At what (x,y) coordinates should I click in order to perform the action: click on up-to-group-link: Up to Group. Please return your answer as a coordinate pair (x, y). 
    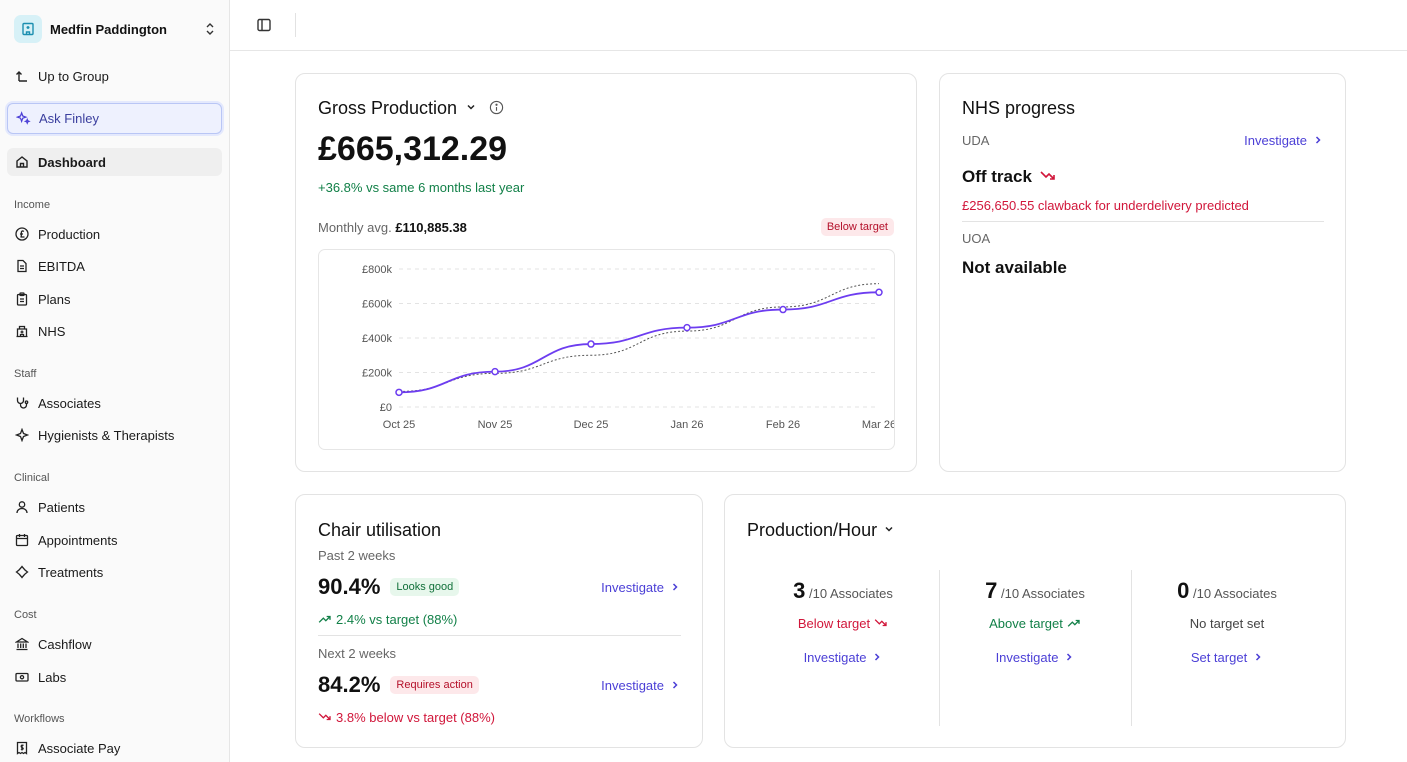
    Looking at the image, I should click on (114, 76).